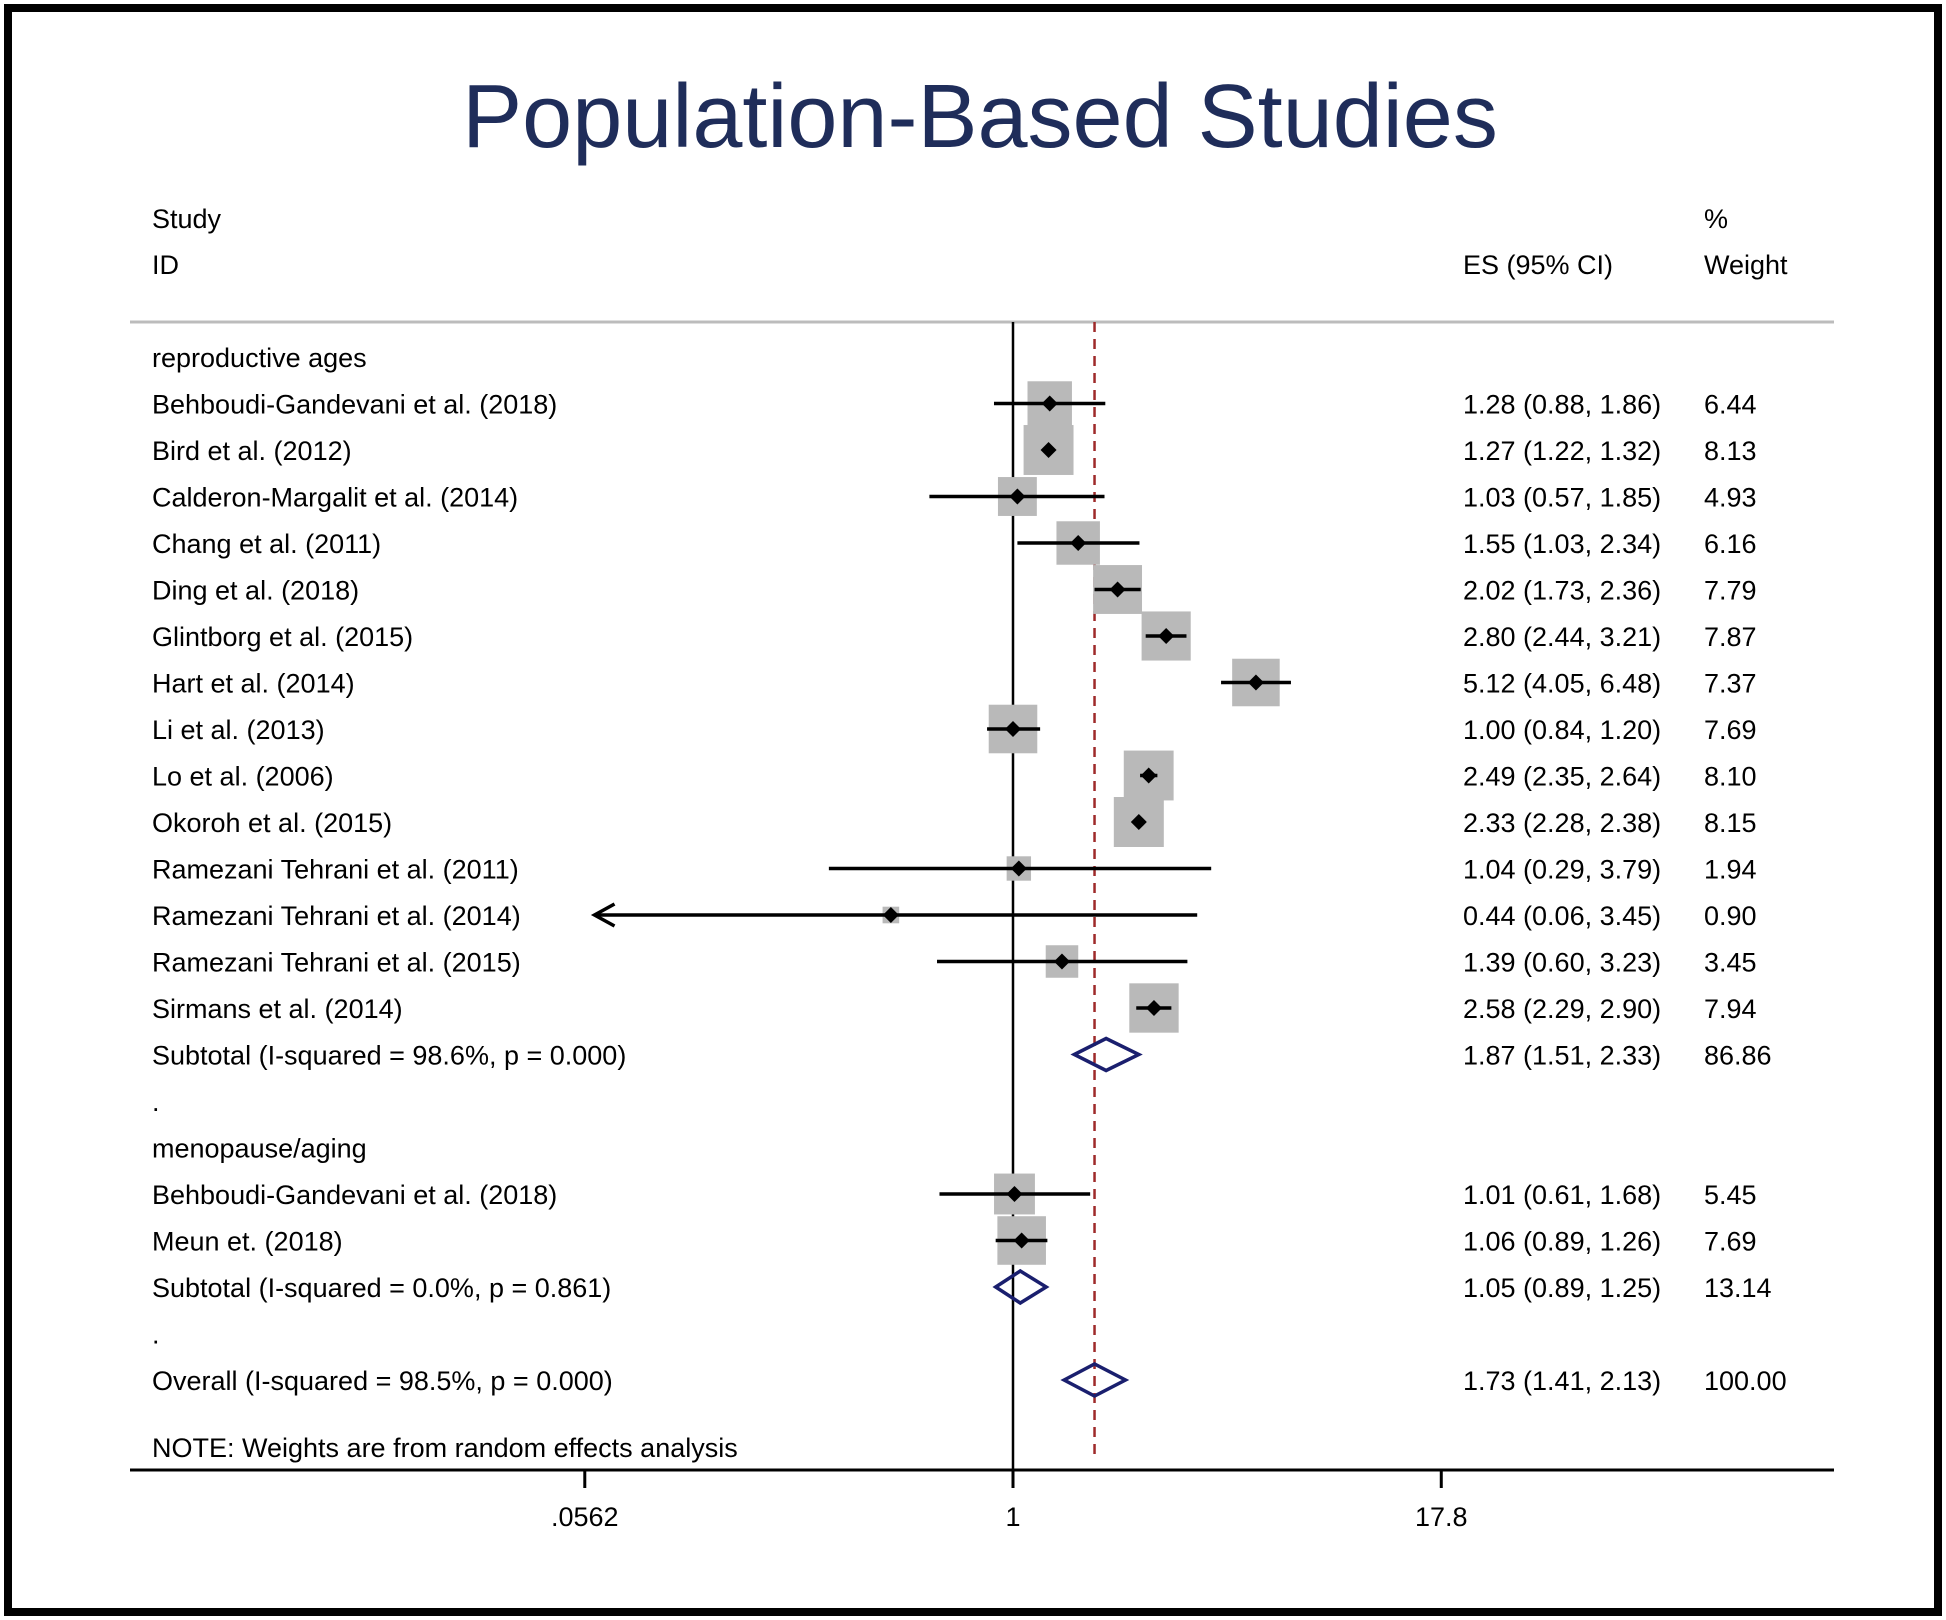 This screenshot has height=1620, width=1946. Describe the element at coordinates (272, 823) in the screenshot. I see `study-label-10: Okoroh et al. (2015)` at that location.